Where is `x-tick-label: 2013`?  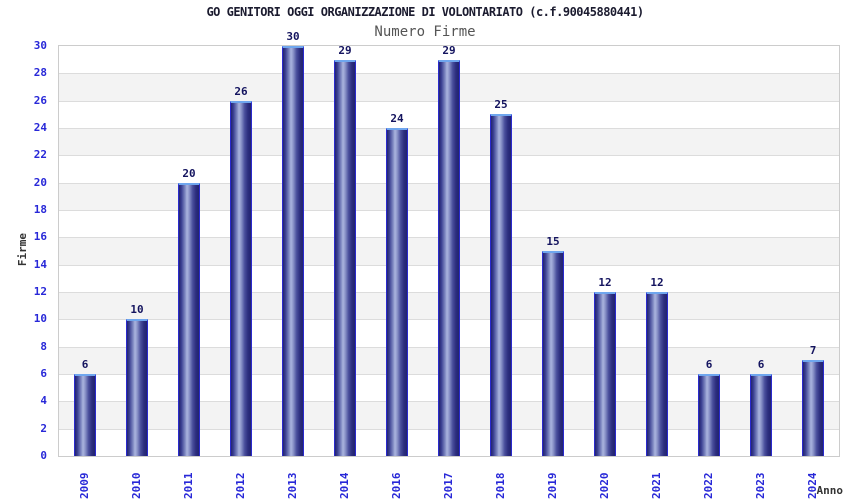 x-tick-label: 2013 is located at coordinates (292, 479).